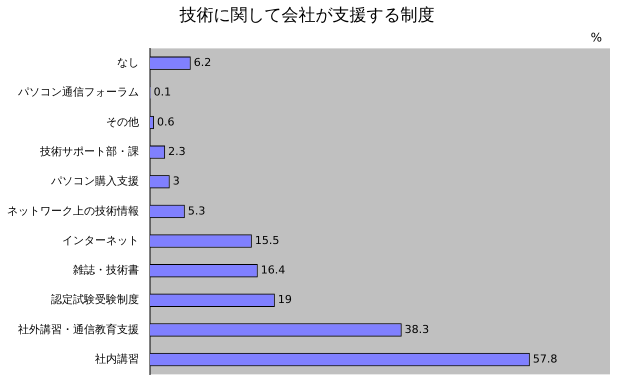  What do you see at coordinates (177, 151) in the screenshot?
I see `data-label: 2.3` at bounding box center [177, 151].